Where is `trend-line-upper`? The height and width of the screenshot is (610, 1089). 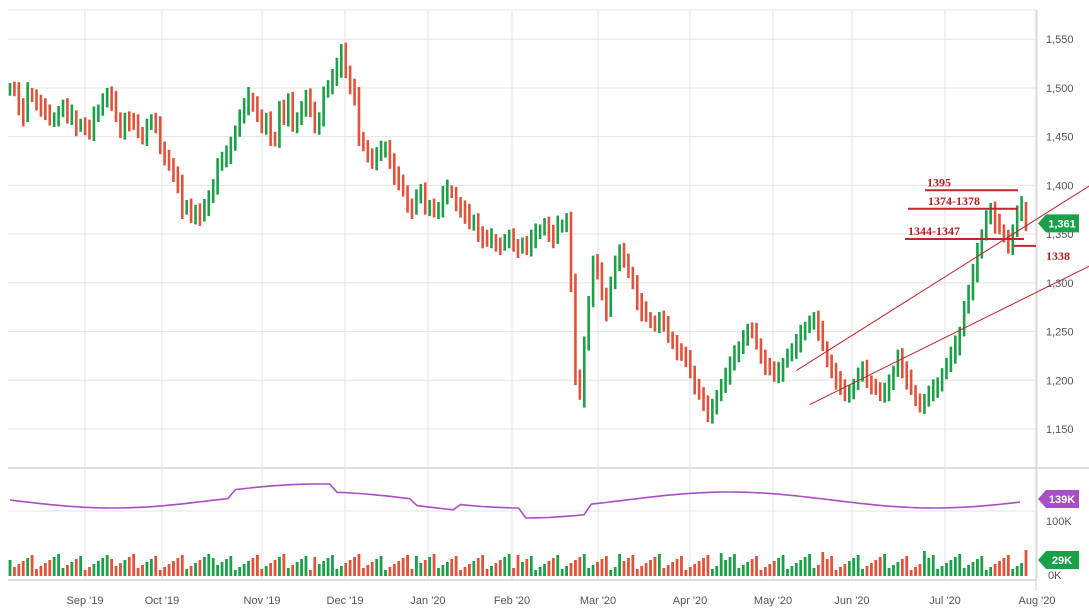
trend-line-upper is located at coordinates (942, 278).